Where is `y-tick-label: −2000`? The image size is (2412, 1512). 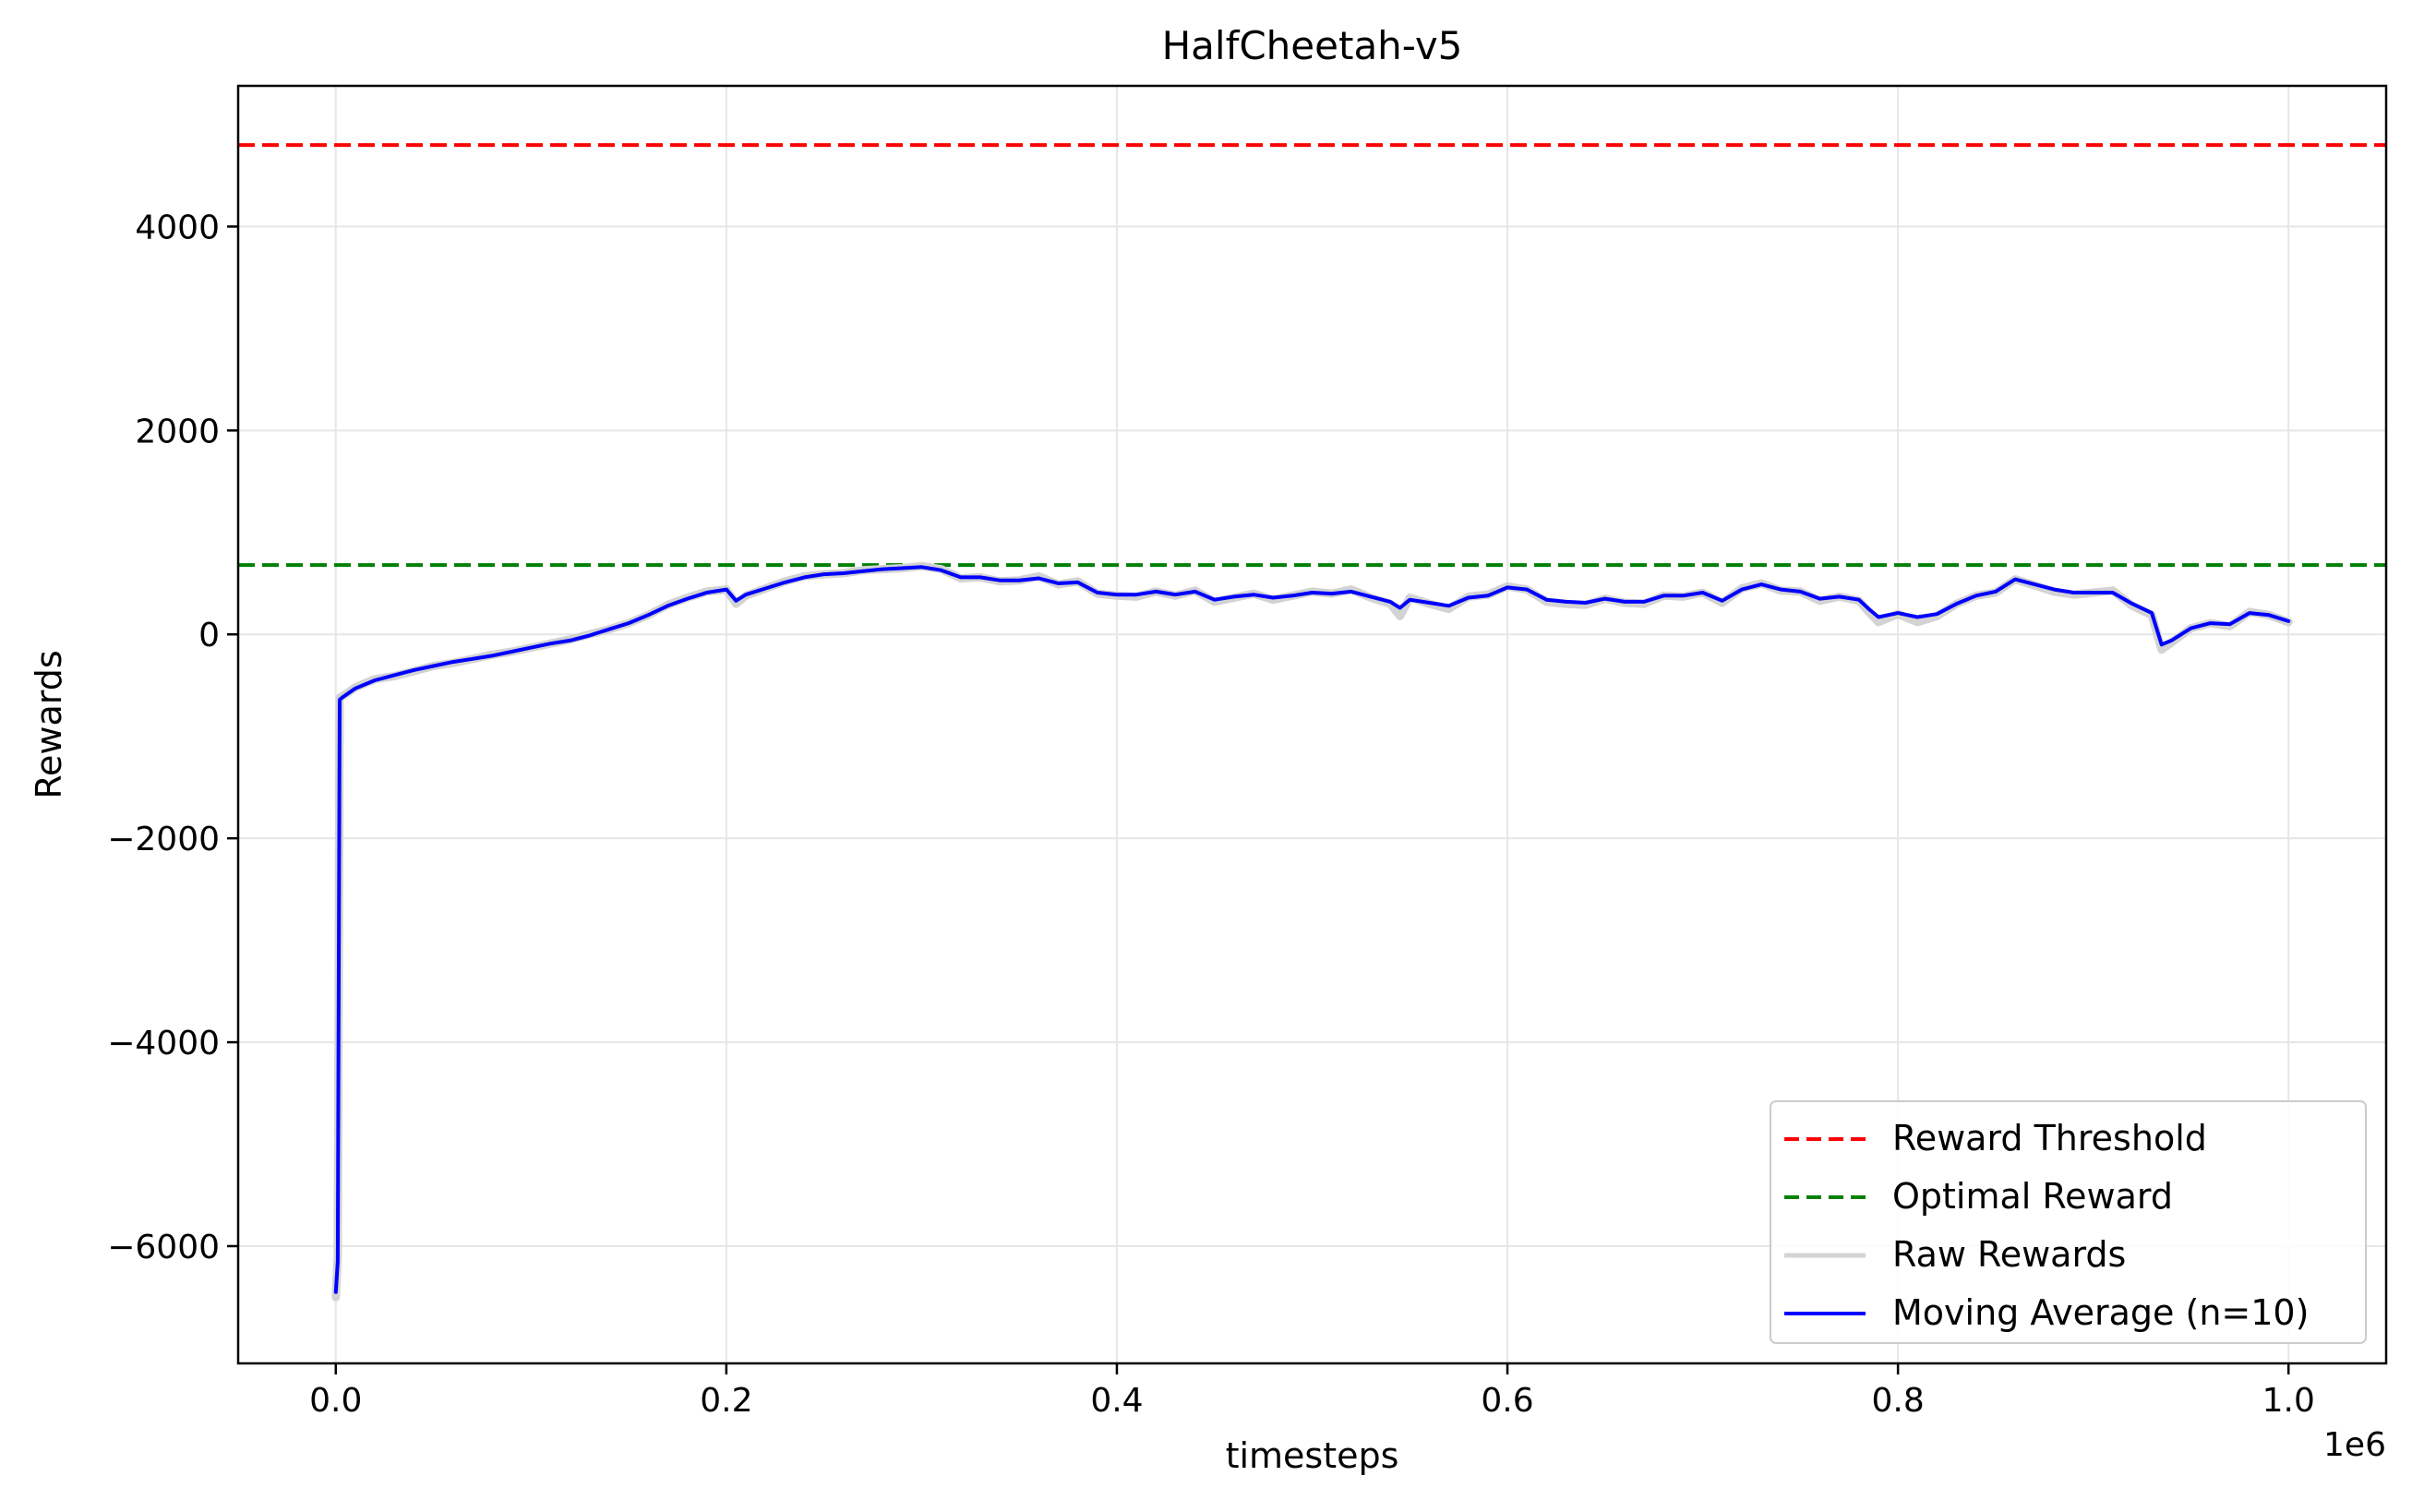
y-tick-label: −2000 is located at coordinates (163, 839).